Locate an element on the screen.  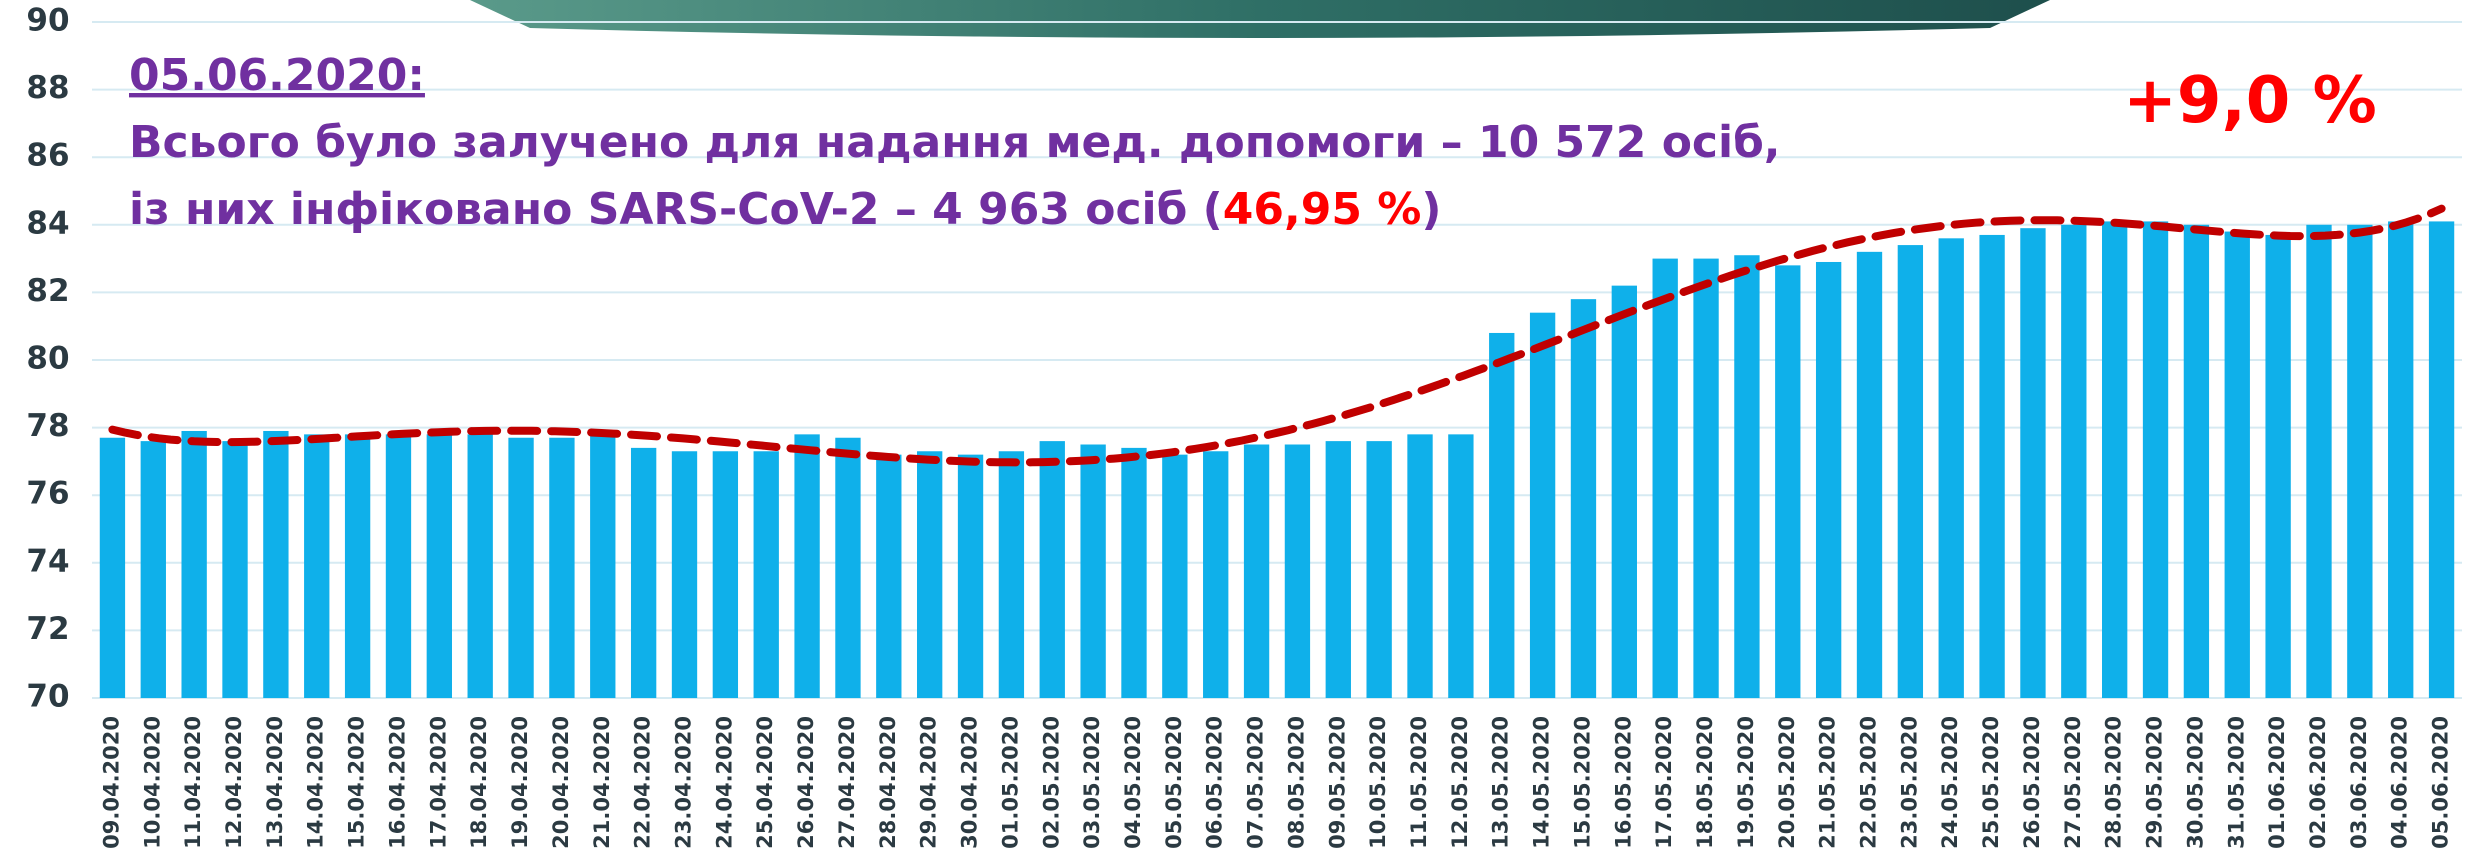
x-tick-label: 15.04.2020 is located at coordinates (357, 782).